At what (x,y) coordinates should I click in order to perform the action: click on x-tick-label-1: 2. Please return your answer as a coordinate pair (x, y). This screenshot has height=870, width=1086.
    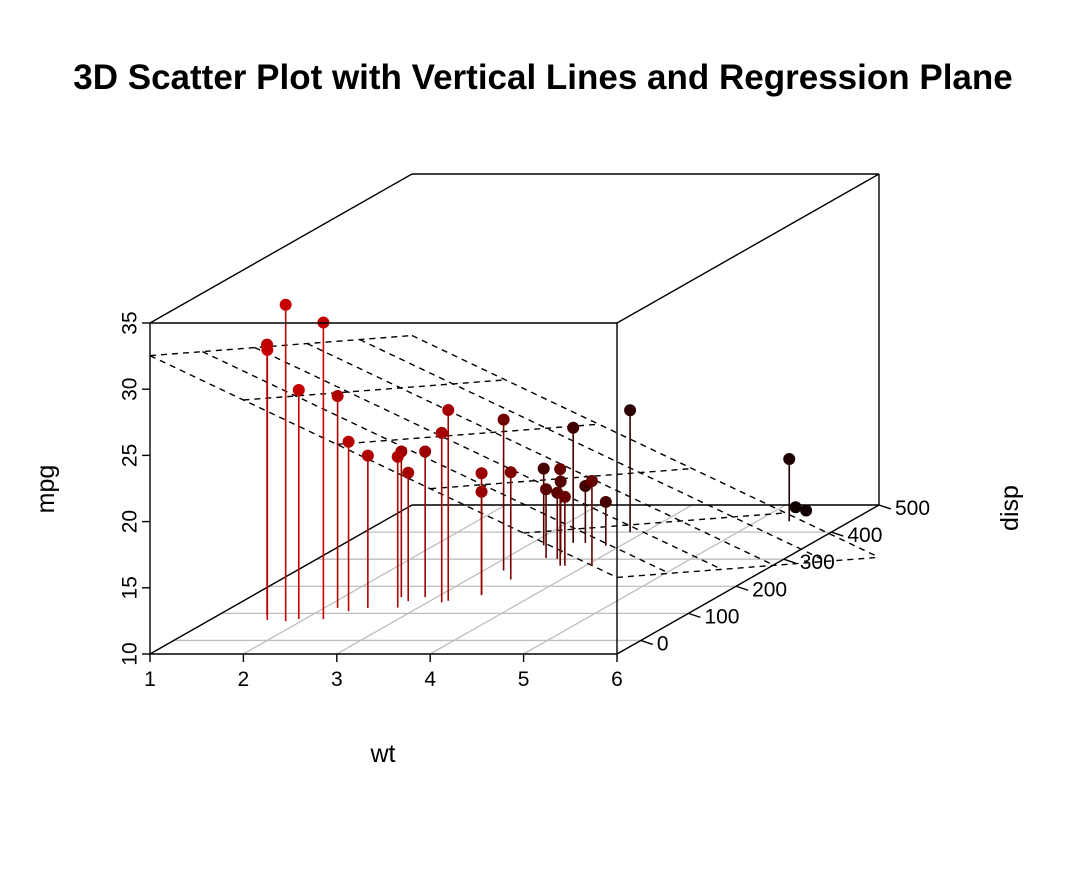
    Looking at the image, I should click on (244, 679).